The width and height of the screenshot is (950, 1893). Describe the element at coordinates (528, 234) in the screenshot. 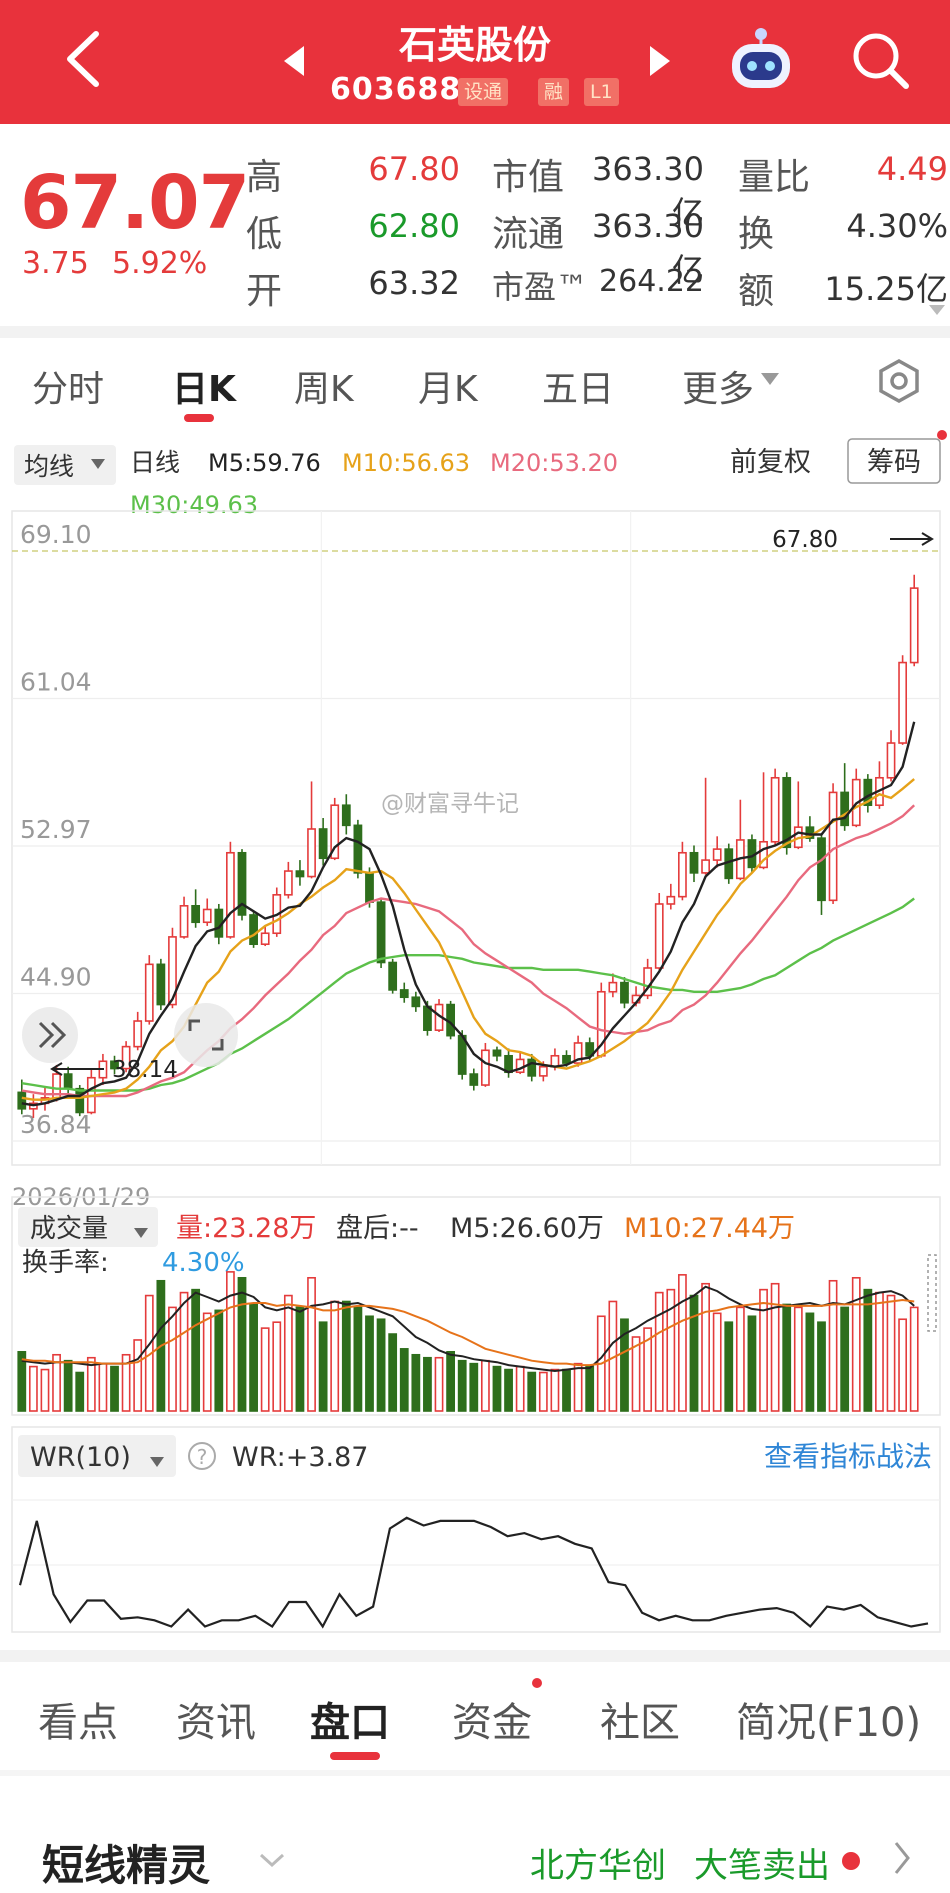

I see `float-cap-label: 流通` at that location.